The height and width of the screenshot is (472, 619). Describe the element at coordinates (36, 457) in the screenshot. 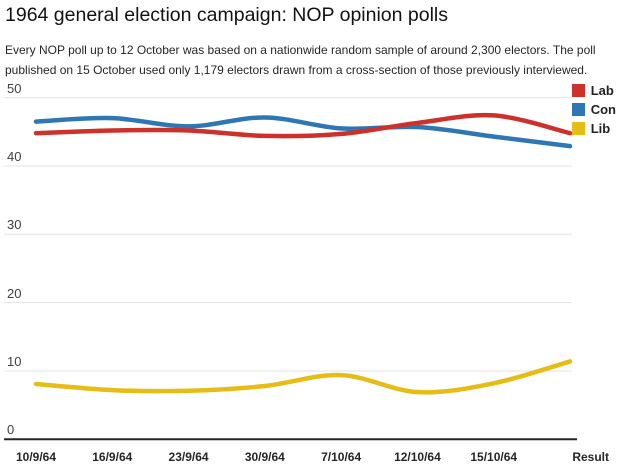

I see `x-tick-label-10-9-64: 10/9/64` at that location.